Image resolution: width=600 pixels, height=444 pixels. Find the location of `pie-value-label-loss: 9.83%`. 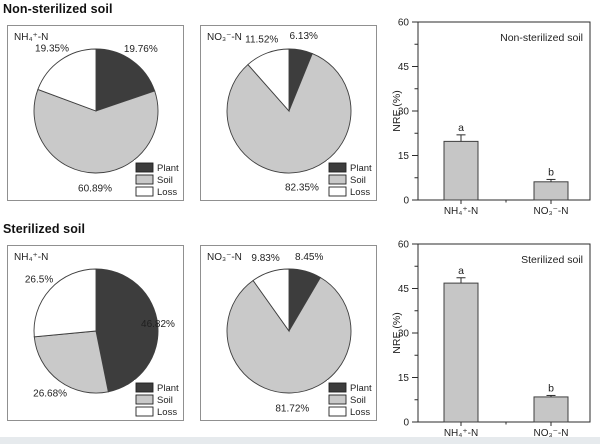

pie-value-label-loss: 9.83% is located at coordinates (265, 258).